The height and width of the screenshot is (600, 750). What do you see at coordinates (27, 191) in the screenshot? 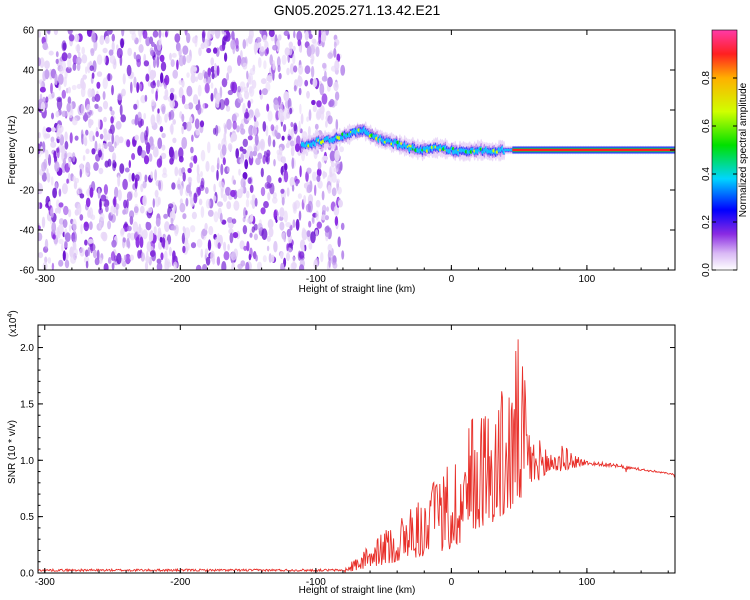
I see `spectrogram-y-tick-label: -20` at bounding box center [27, 191].